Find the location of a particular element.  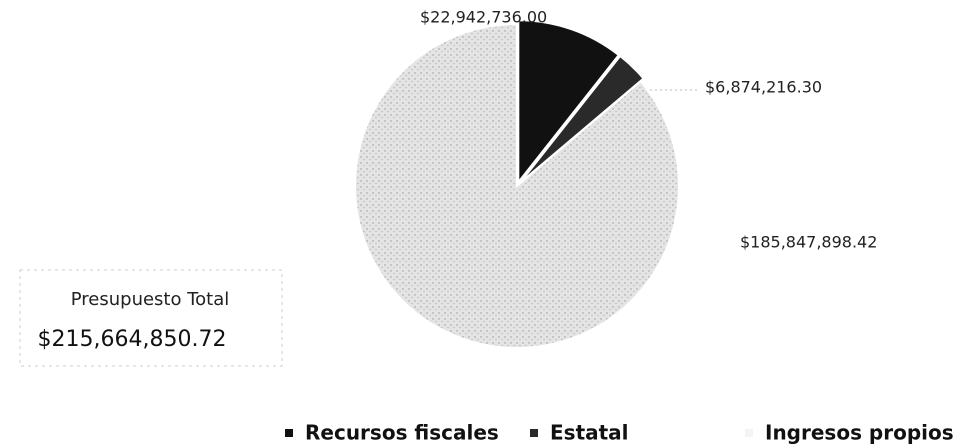

total-box is located at coordinates (151, 318).